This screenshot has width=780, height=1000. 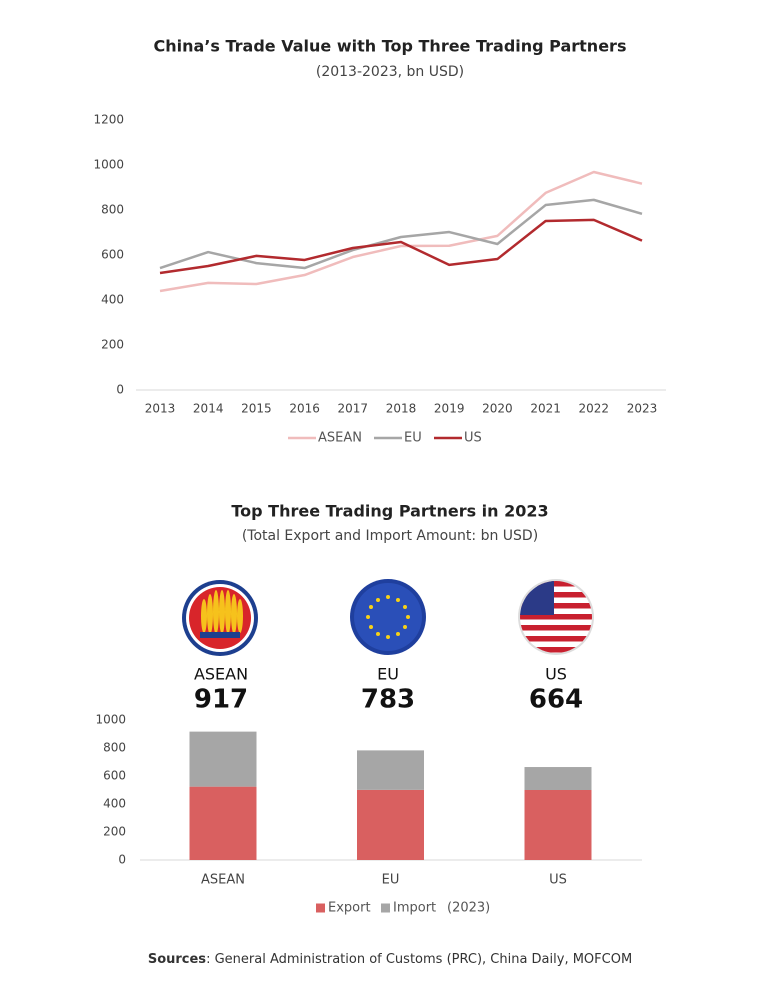 I want to click on x-tick-label: 2014, so click(x=208, y=409).